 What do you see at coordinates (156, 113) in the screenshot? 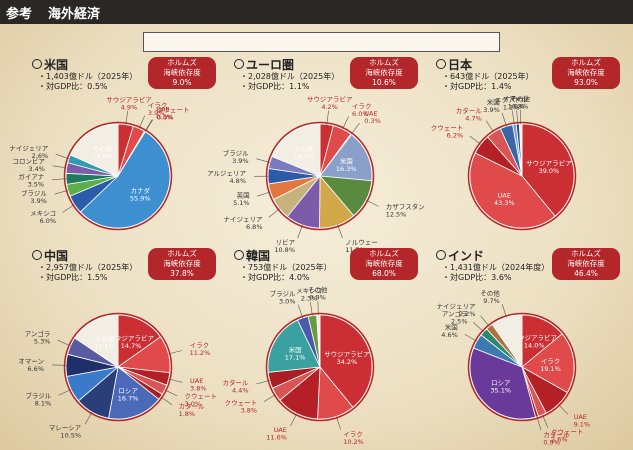
I see `slice-value-1: 3.9%` at bounding box center [156, 113].